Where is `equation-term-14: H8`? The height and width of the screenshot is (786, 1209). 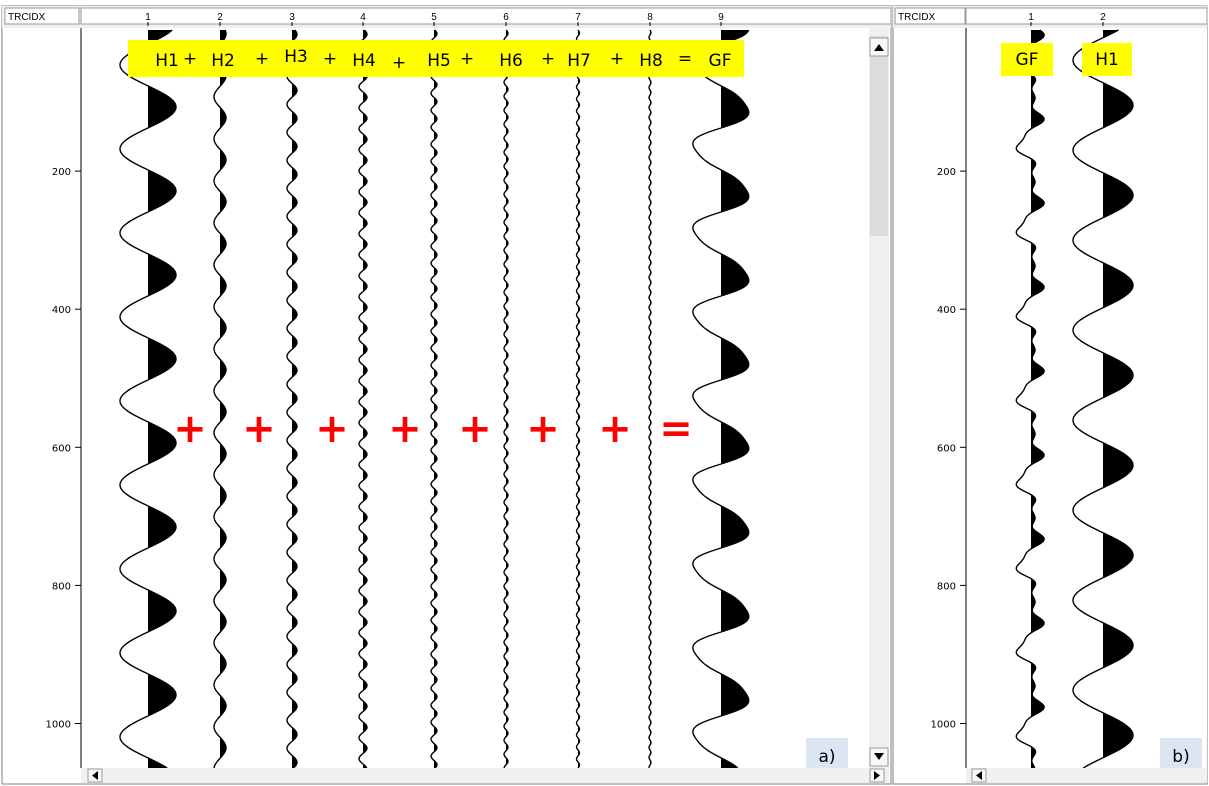
equation-term-14: H8 is located at coordinates (651, 61).